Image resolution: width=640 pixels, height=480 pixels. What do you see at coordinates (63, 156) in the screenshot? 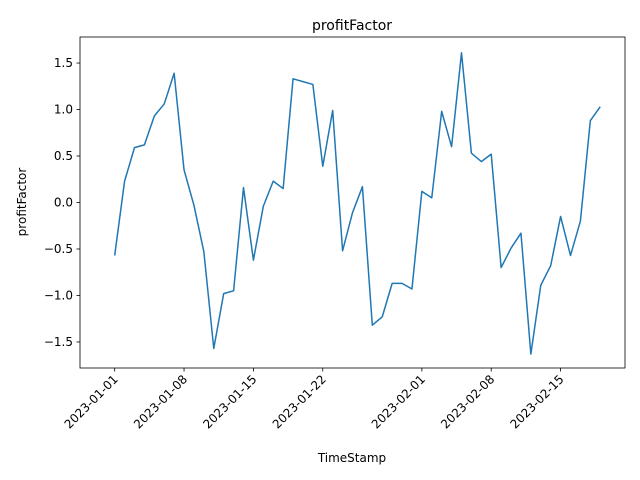
I see `y-tick-label: 0.5` at bounding box center [63, 156].